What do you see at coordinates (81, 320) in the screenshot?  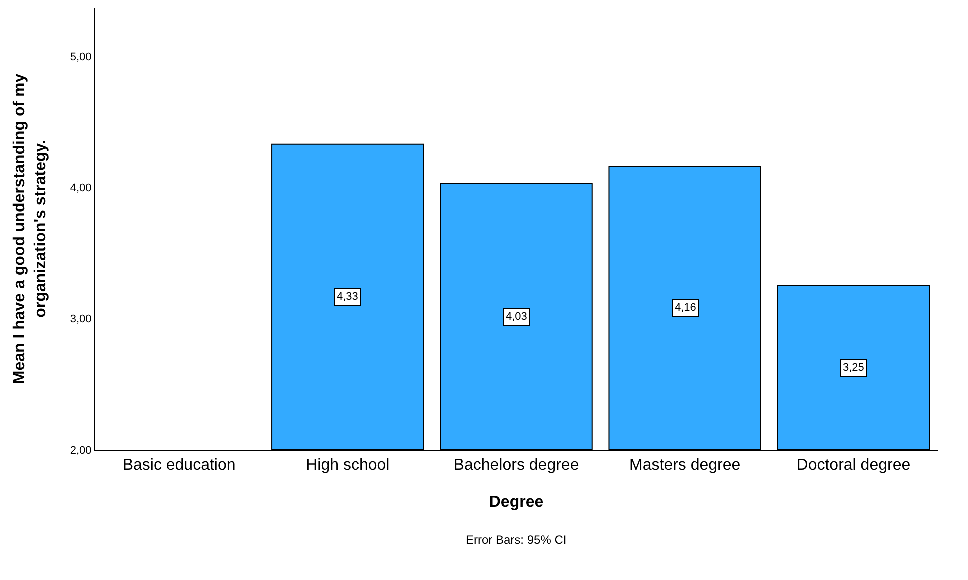 I see `y-tick-label: 3,00` at bounding box center [81, 320].